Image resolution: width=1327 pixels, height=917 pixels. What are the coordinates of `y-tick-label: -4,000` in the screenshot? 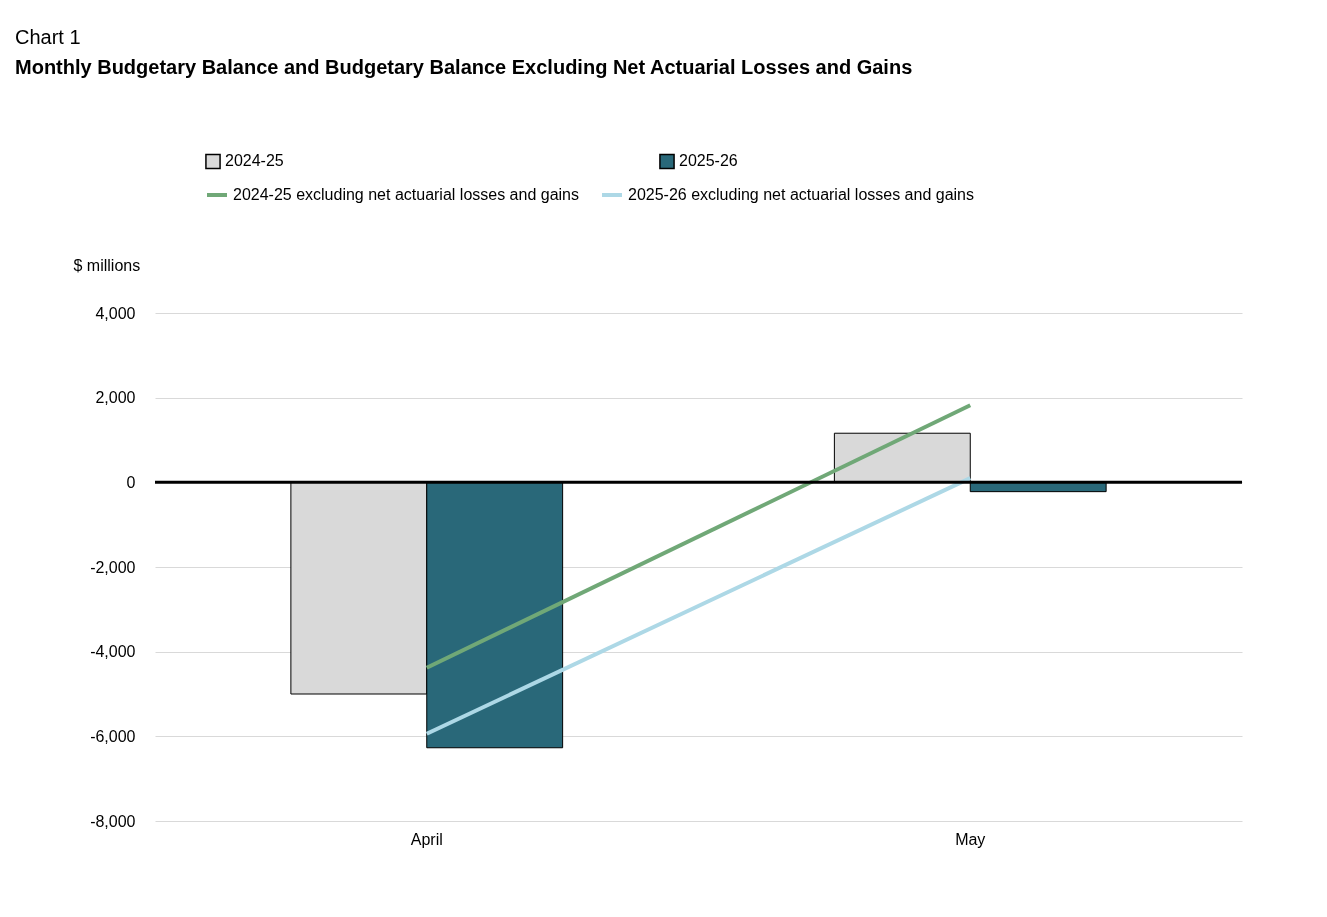 It's located at (113, 652).